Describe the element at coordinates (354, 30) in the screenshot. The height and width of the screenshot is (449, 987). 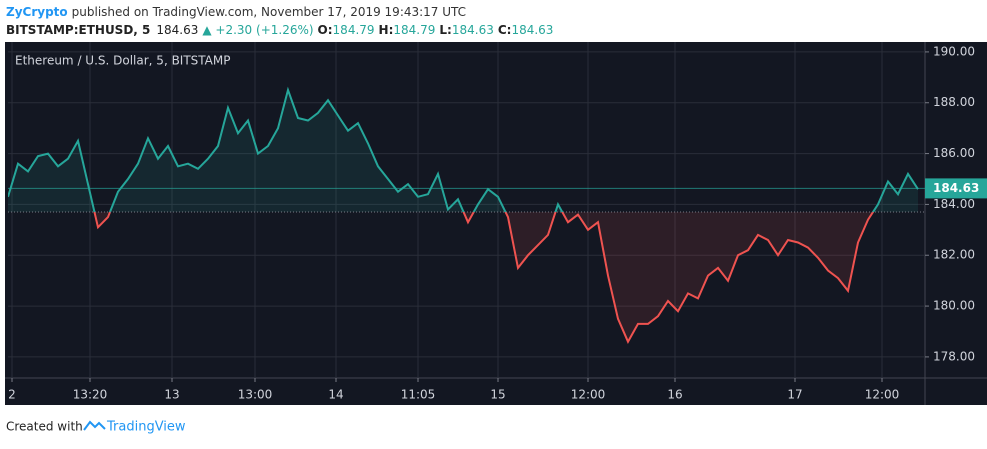
I see `o: 184.79` at that location.